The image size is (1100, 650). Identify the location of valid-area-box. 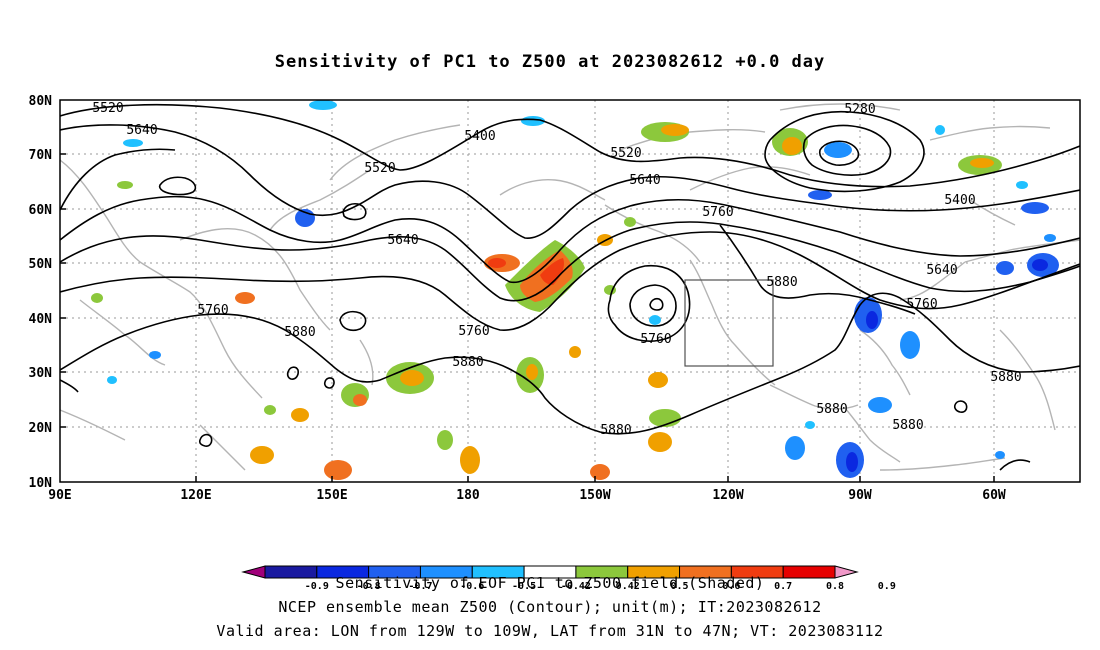
(729, 323).